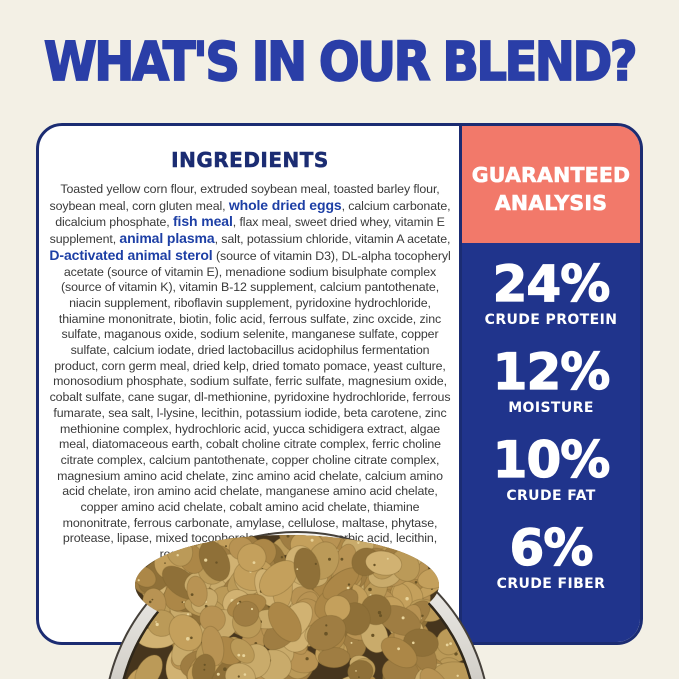  What do you see at coordinates (340, 62) in the screenshot?
I see `page-title: WHAT'S IN OUR BLEND?` at bounding box center [340, 62].